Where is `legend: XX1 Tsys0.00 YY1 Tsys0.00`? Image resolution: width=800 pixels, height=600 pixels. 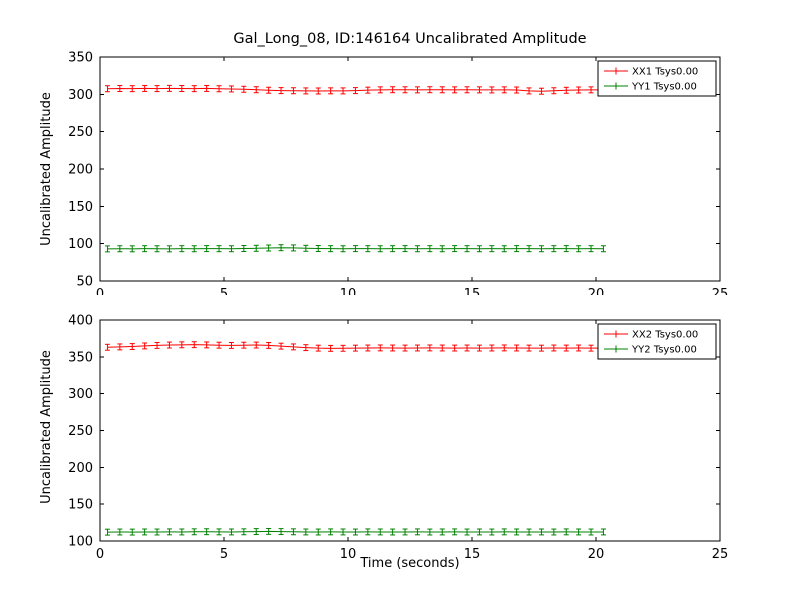 legend: XX1 Tsys0.00 YY1 Tsys0.00 is located at coordinates (657, 78).